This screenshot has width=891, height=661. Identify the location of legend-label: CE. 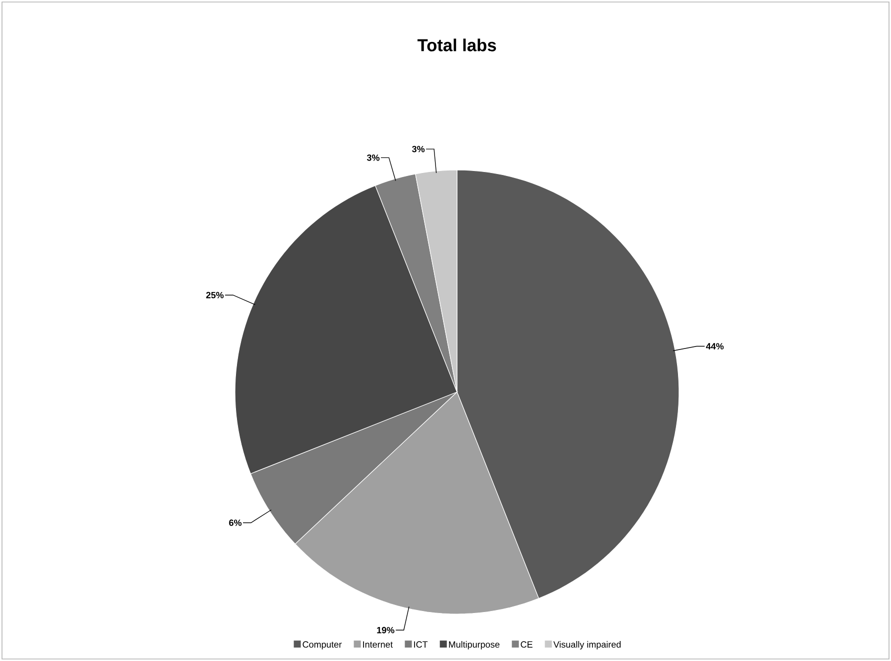
(526, 644).